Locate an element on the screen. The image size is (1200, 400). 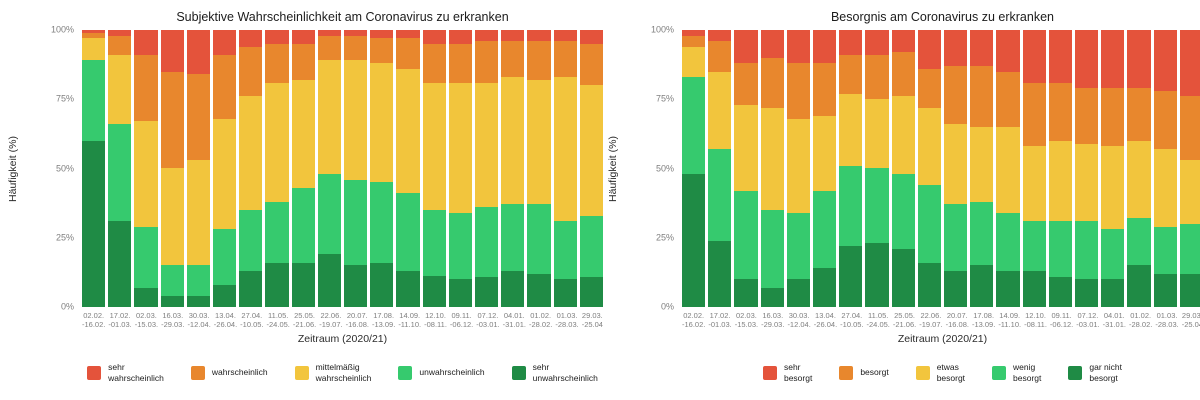
legend-item: mittelmäßig wahrscheinlich is located at coordinates (332, 372).